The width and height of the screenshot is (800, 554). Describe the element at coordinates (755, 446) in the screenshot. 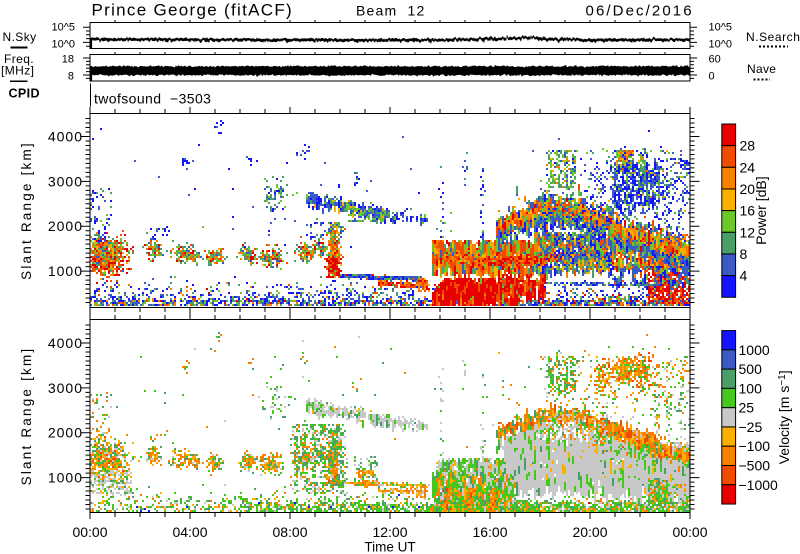

I see `svg-text: −100` at that location.